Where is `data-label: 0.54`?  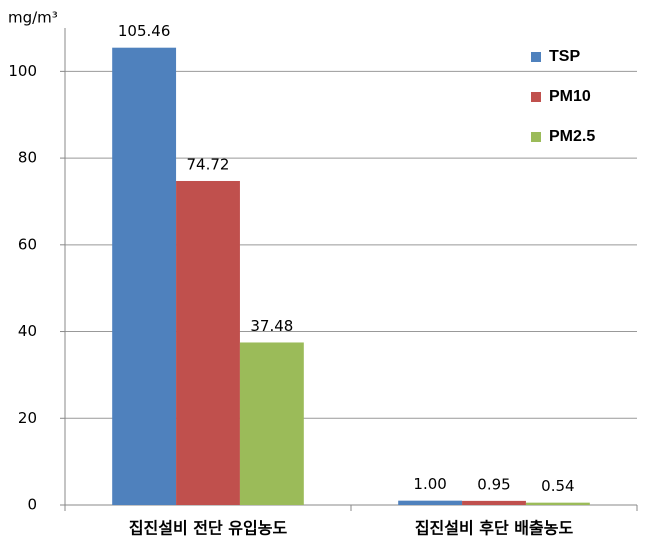
data-label: 0.54 is located at coordinates (557, 486).